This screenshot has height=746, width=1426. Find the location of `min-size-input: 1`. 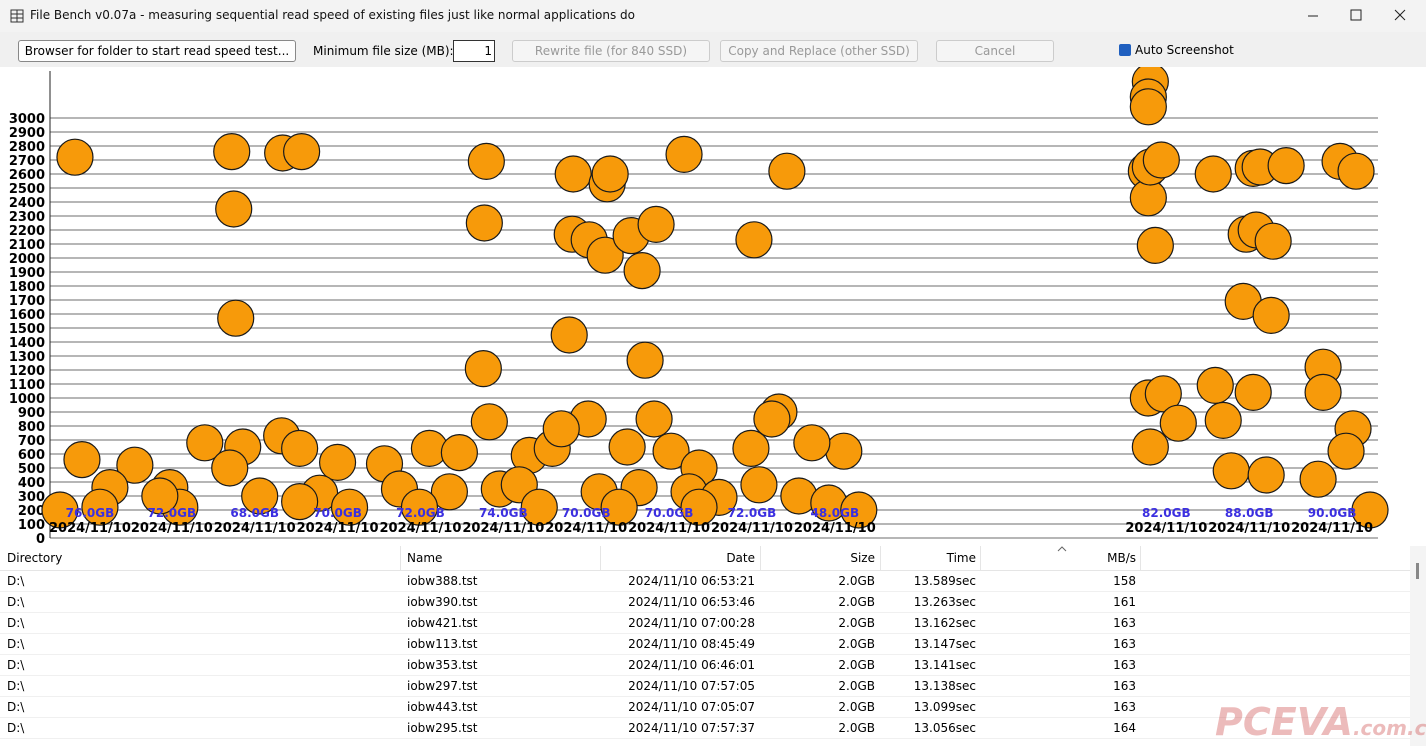

min-size-input: 1 is located at coordinates (474, 51).